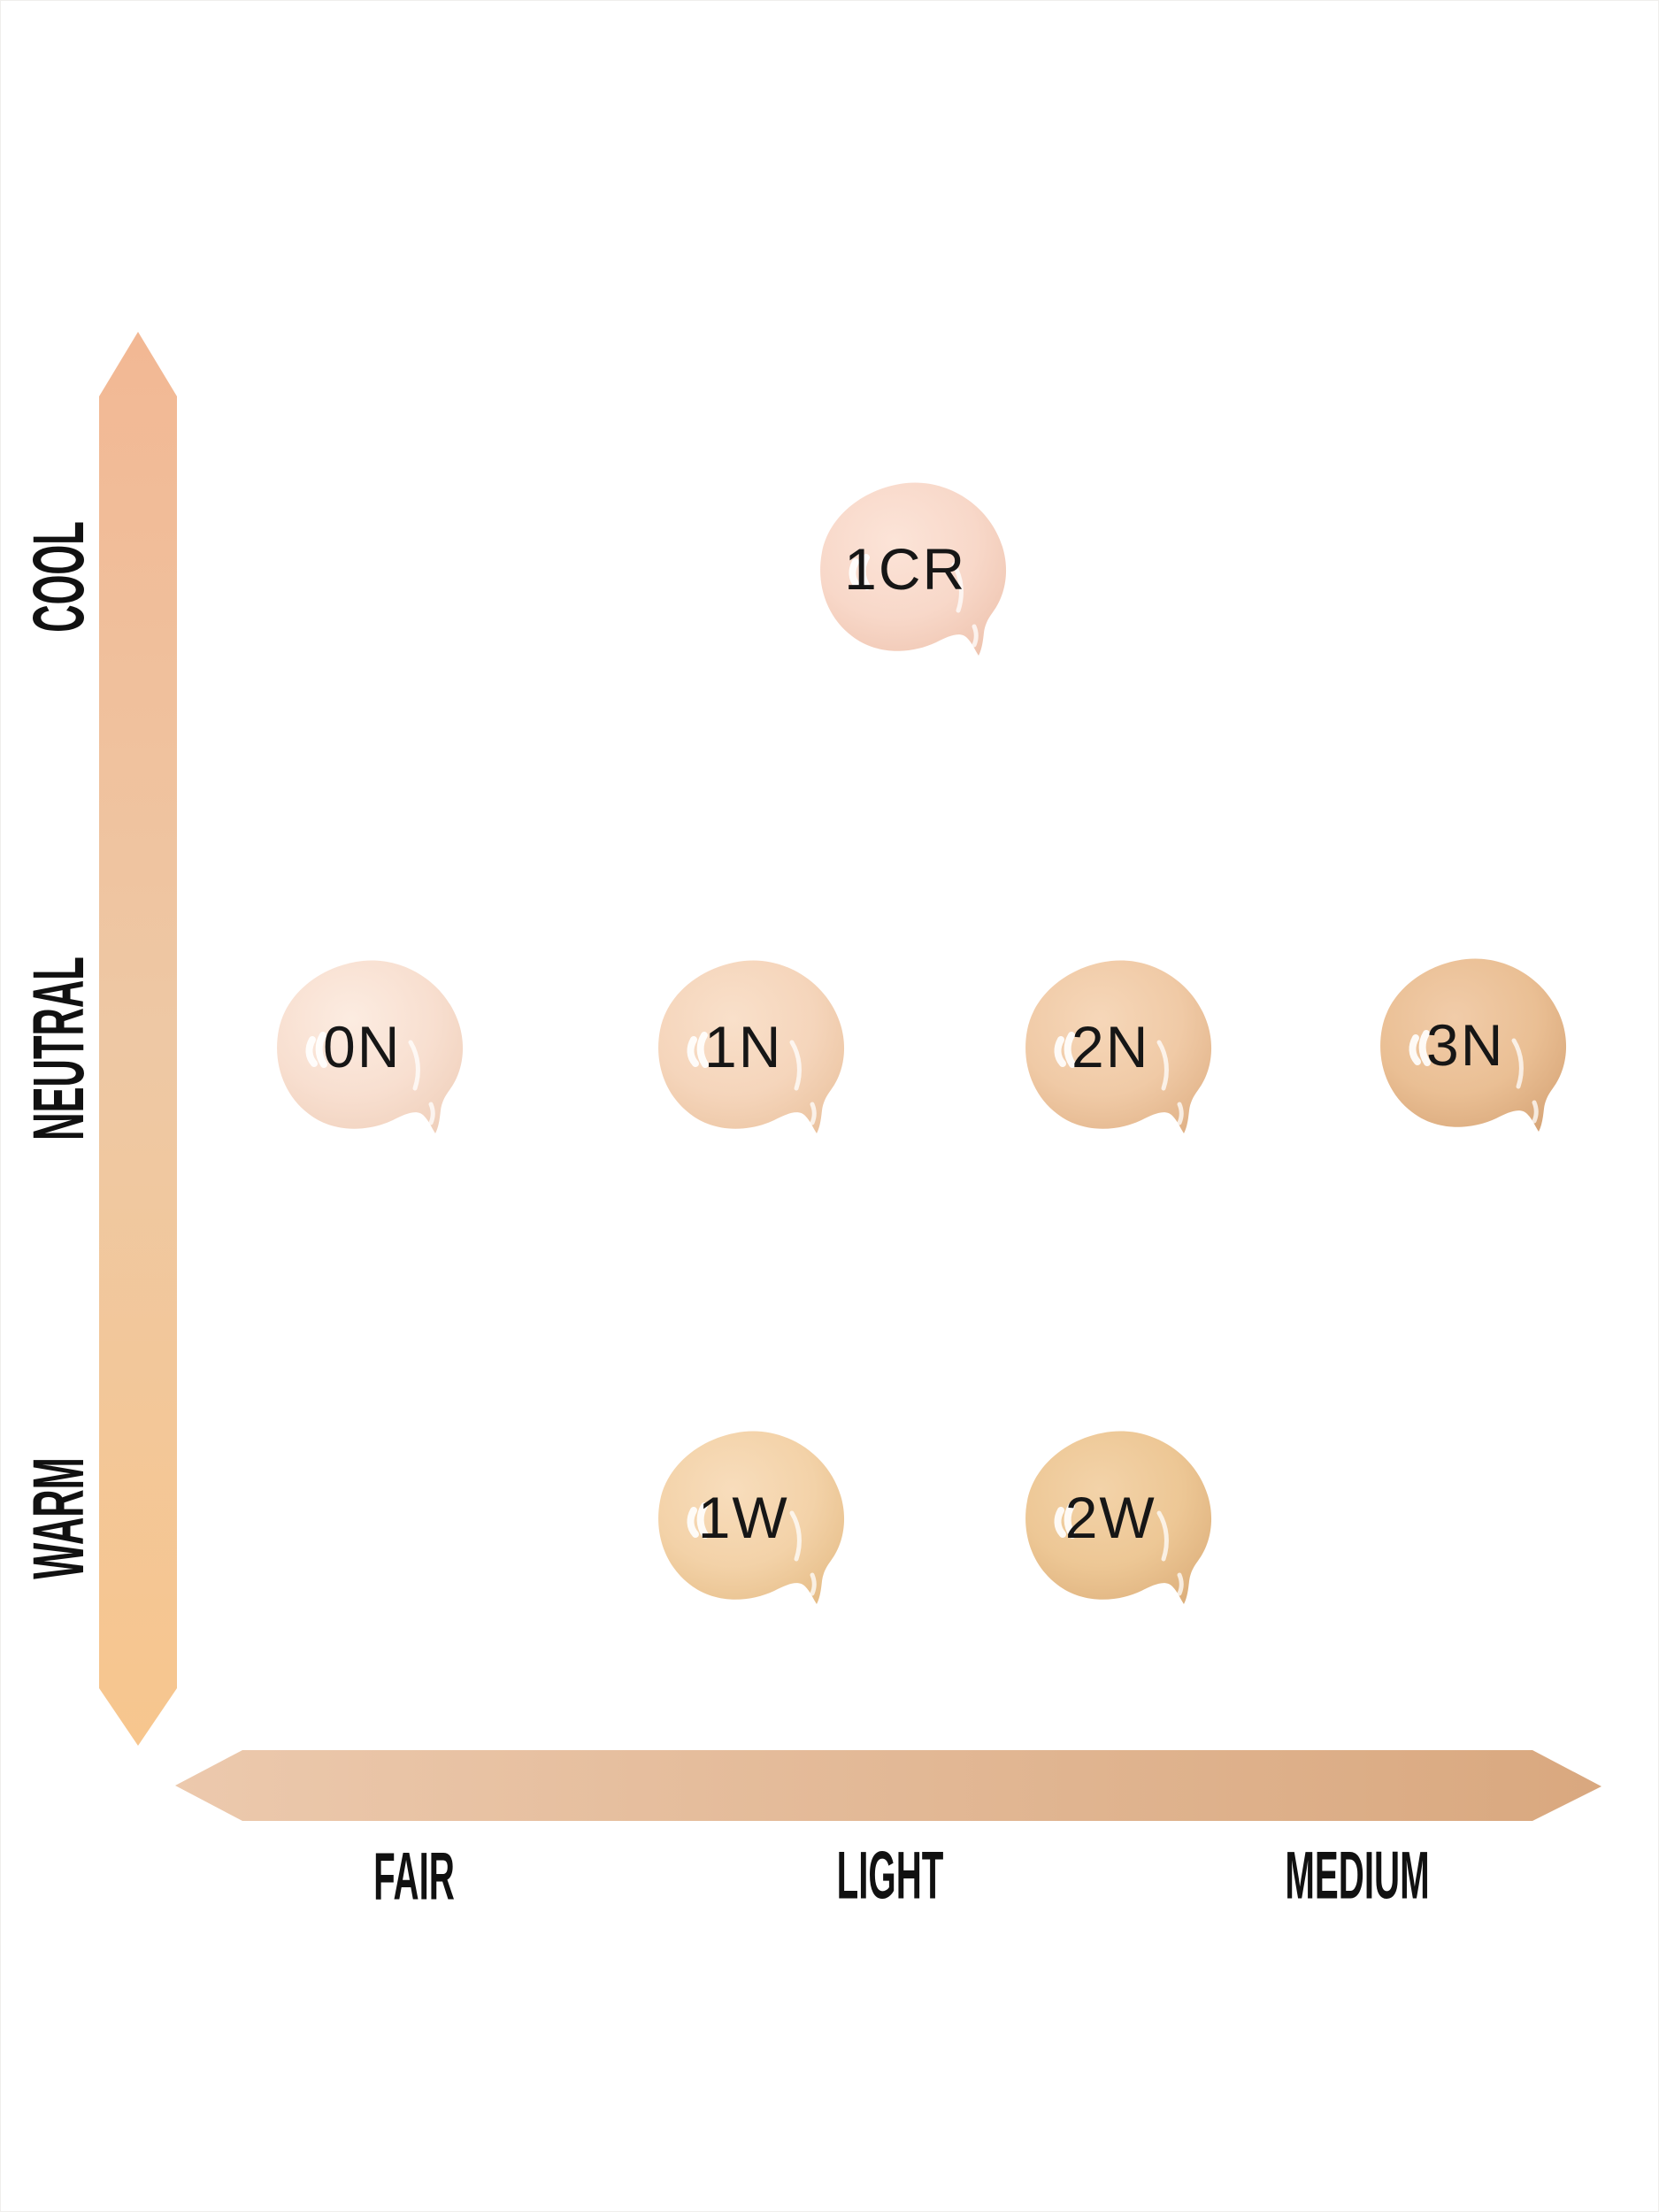  I want to click on drop-label-3n: 3N, so click(1466, 1045).